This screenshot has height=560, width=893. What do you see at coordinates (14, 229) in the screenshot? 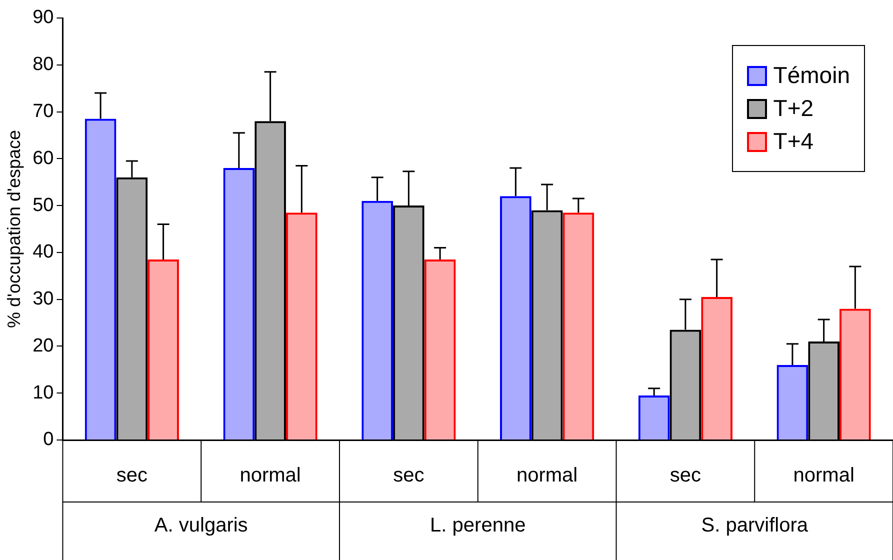
I see `y-axis-title: % d'occupation d'espace` at bounding box center [14, 229].